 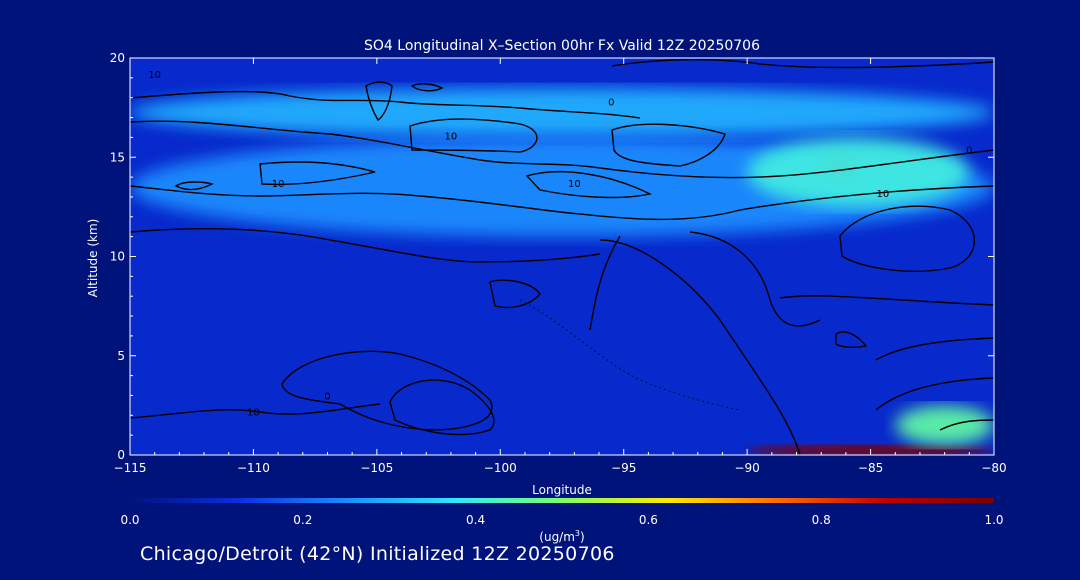 What do you see at coordinates (746, 468) in the screenshot?
I see `x-tick-label-5: −90` at bounding box center [746, 468].